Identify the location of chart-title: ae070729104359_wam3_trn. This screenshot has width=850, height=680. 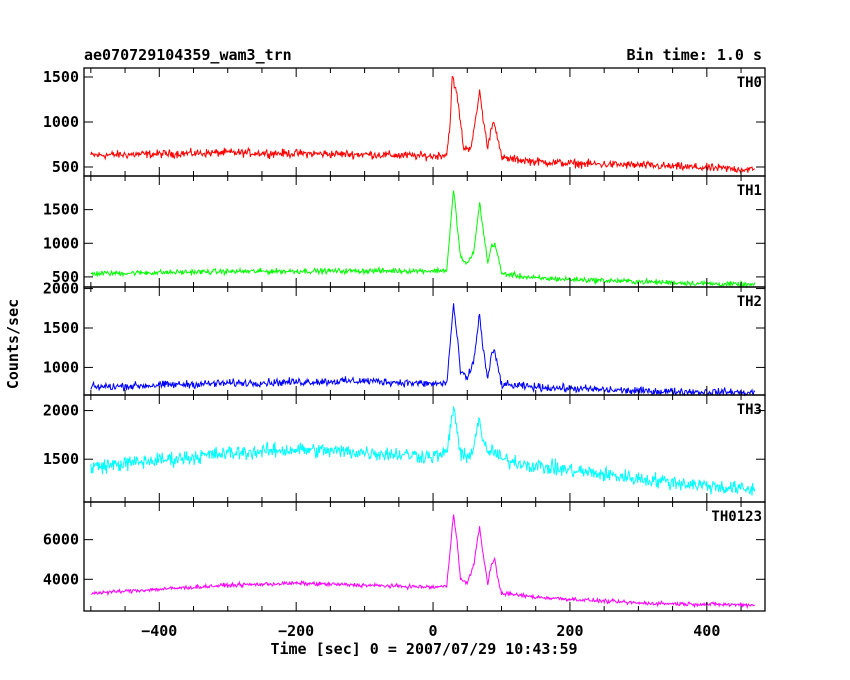
(188, 55).